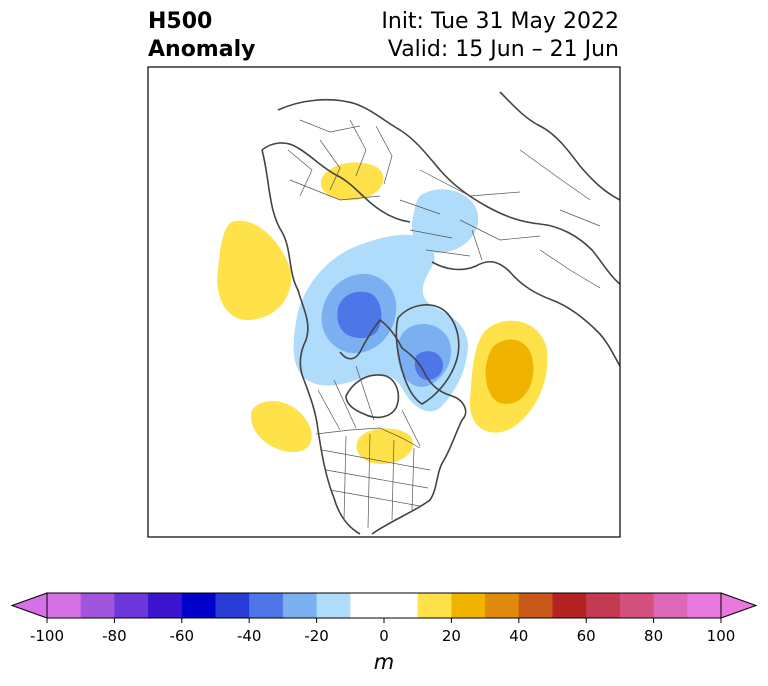 This screenshot has width=768, height=686. I want to click on great-lakes-positive, so click(385, 446).